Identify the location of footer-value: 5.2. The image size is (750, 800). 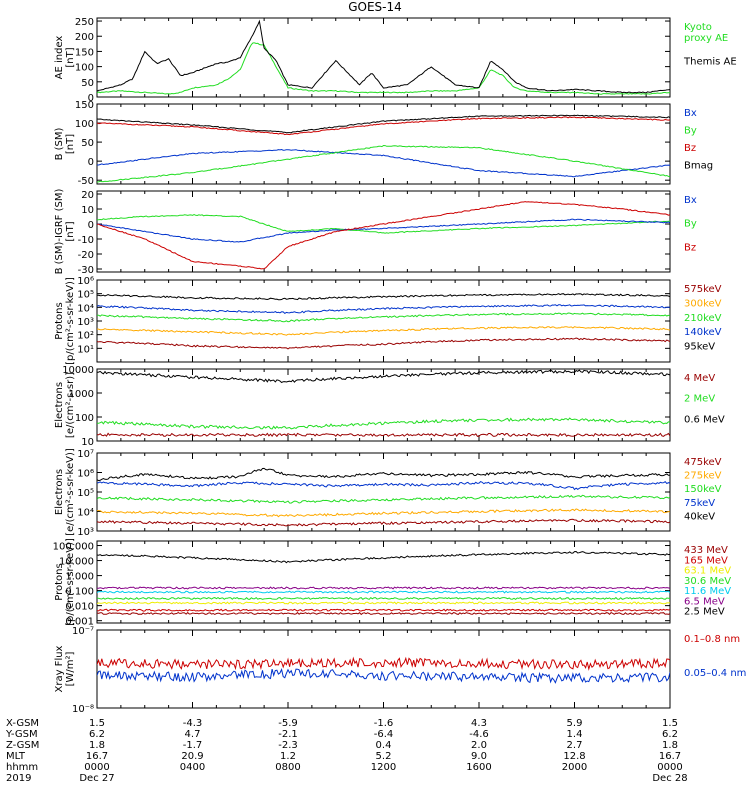
(384, 756).